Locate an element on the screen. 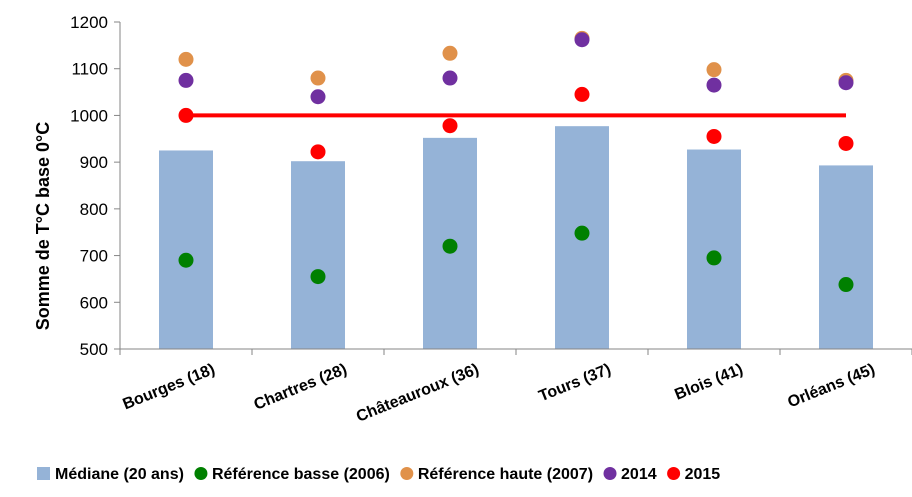  legend-swatch-r-f-rence-basse-2006 is located at coordinates (201, 473).